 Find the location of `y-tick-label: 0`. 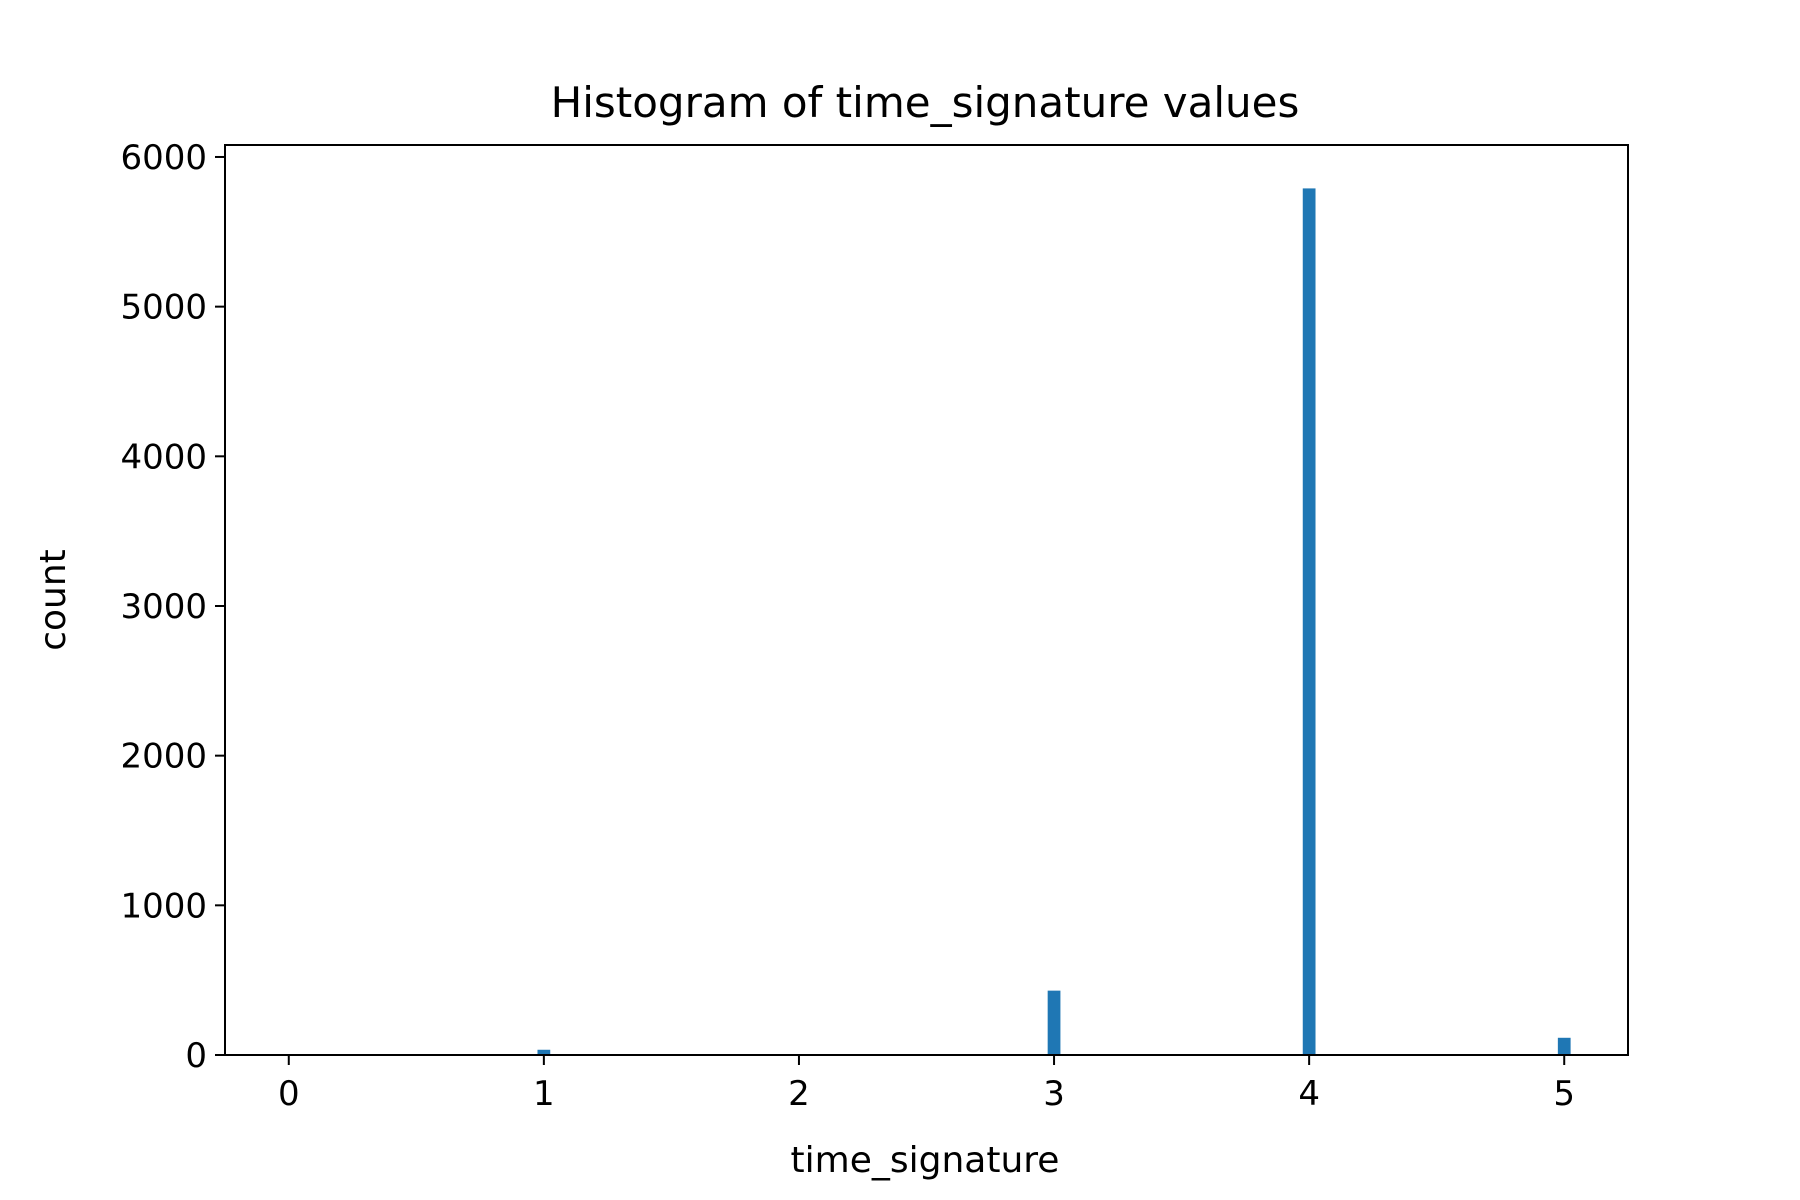

y-tick-label: 0 is located at coordinates (196, 1056).